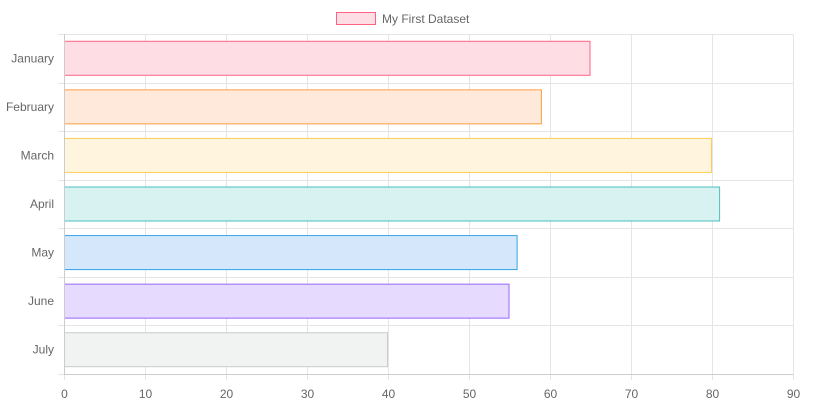 This screenshot has width=828, height=415. What do you see at coordinates (327, 58) in the screenshot?
I see `bar-january` at bounding box center [327, 58].